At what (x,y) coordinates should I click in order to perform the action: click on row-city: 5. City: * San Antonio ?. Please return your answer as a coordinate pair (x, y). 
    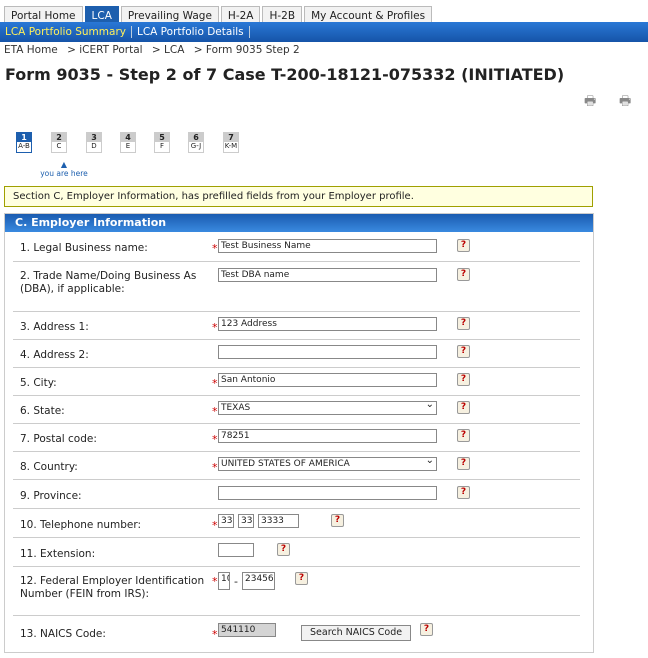
    Looking at the image, I should click on (296, 381).